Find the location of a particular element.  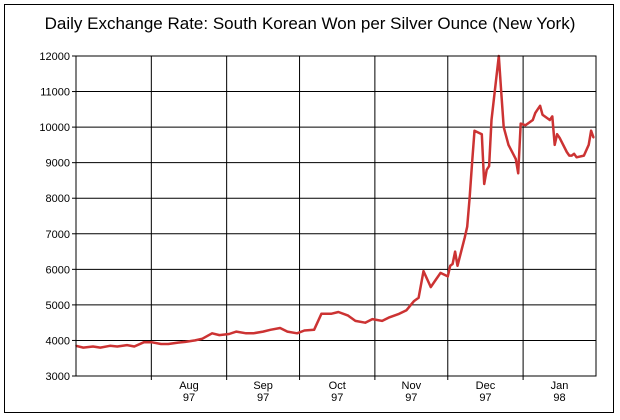

x-tick-month-label: Sep is located at coordinates (263, 386).